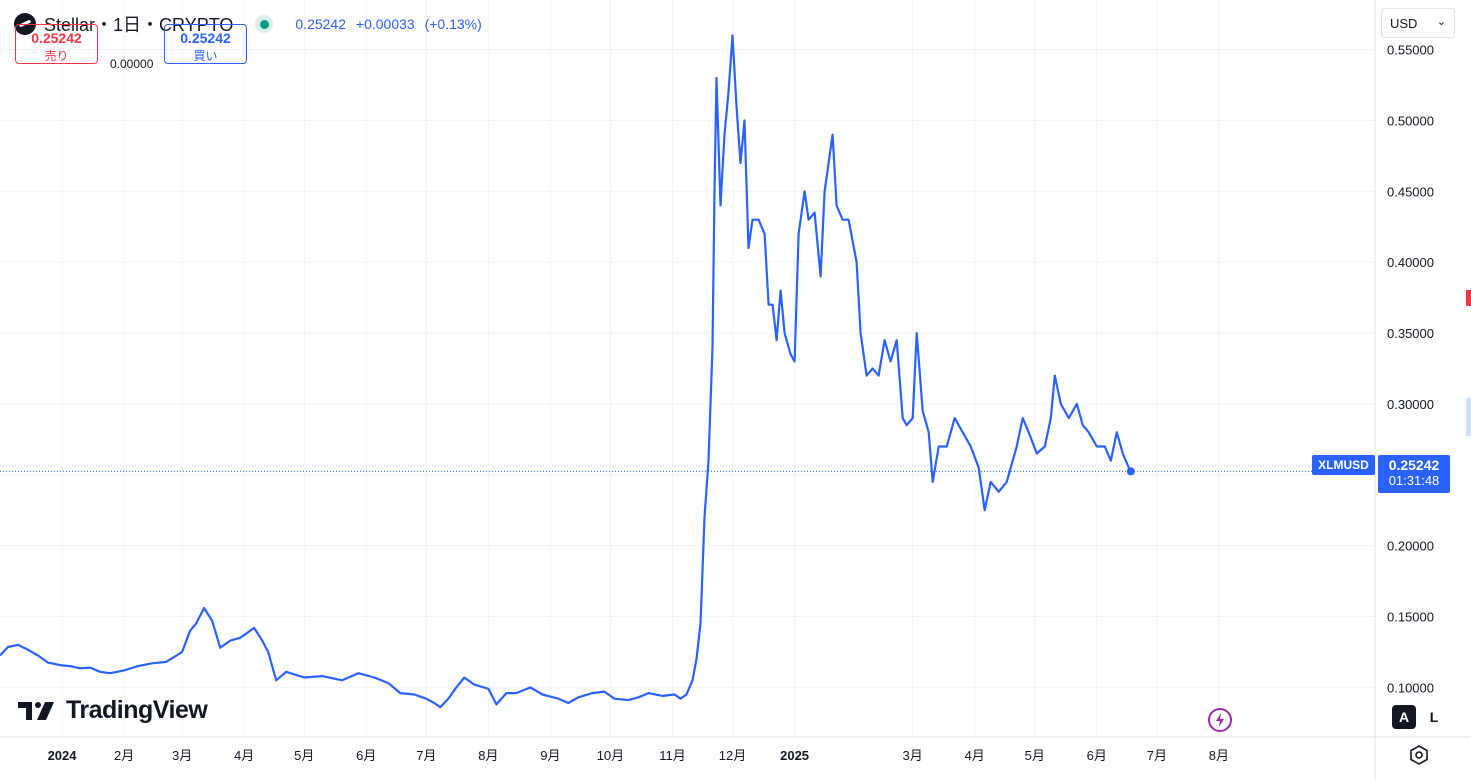 The image size is (1471, 780). I want to click on y-tick-label: 0.55000, so click(1410, 50).